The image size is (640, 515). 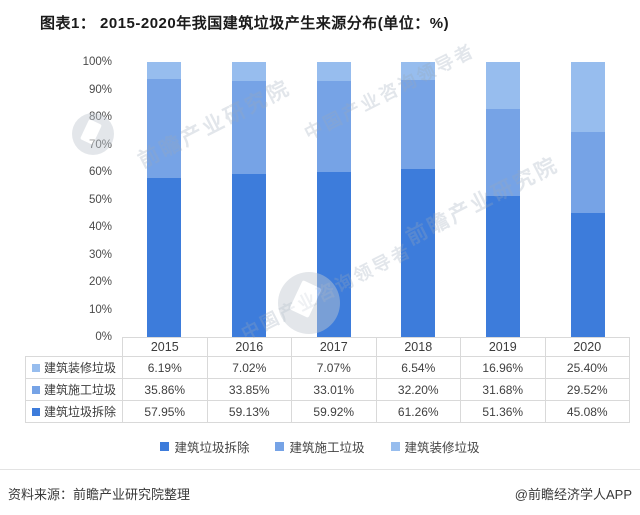 I want to click on stacked-bar-2020, so click(x=587, y=199).